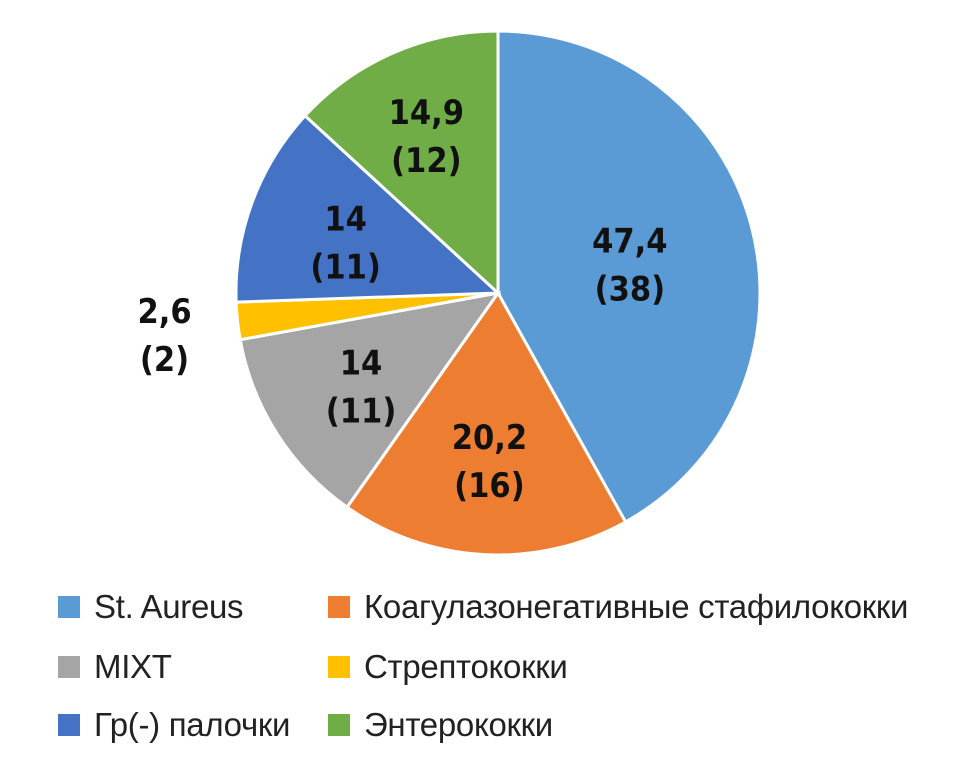 The height and width of the screenshot is (772, 980). I want to click on legend-item-gram-negative-rods: Гр(-) палочки, so click(174, 725).